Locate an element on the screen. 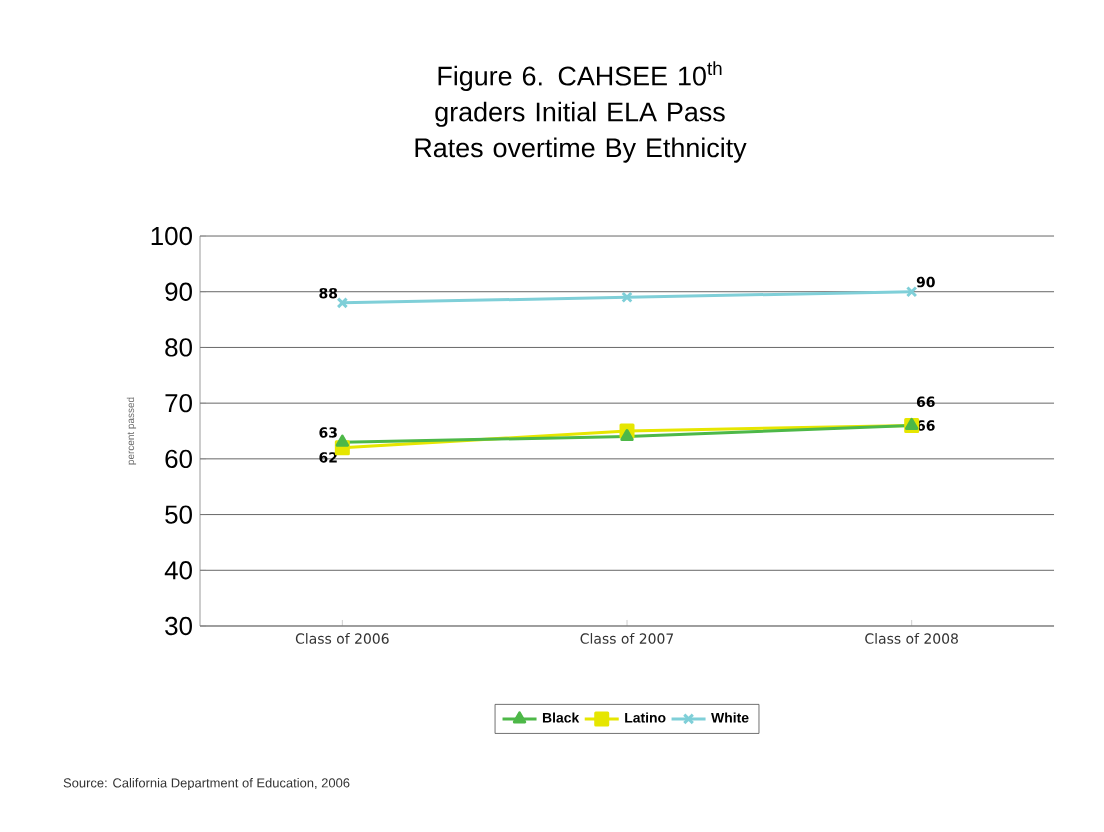 This screenshot has height=832, width=1104. y-tick-label: 40 is located at coordinates (178, 570).